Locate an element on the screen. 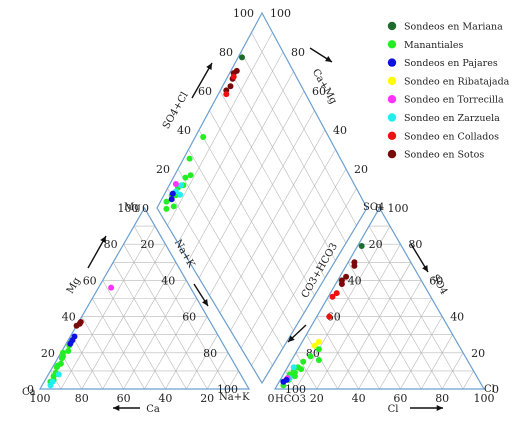  diamond-camg-tick: 60 is located at coordinates (319, 91).